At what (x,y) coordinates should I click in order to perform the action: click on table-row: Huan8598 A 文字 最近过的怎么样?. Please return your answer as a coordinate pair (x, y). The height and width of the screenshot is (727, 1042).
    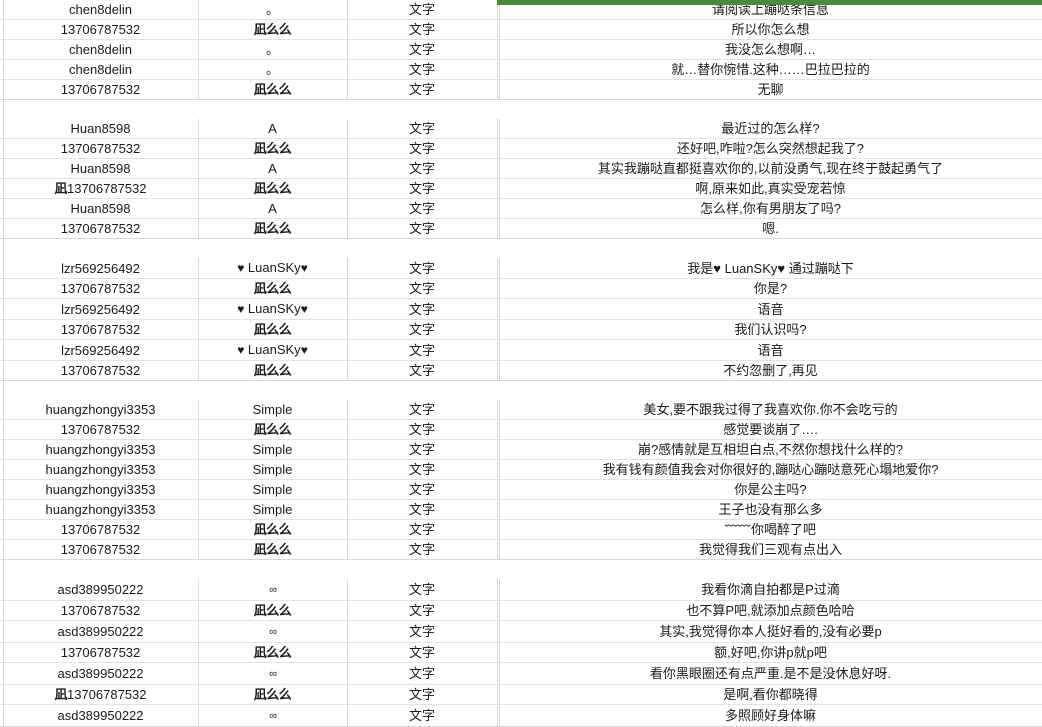
    Looking at the image, I should click on (521, 129).